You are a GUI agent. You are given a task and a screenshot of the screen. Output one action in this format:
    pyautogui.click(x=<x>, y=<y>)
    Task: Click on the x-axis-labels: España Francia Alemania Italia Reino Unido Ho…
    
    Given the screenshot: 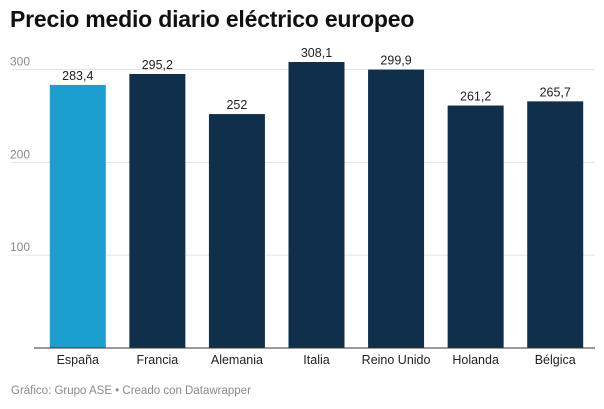 What is the action you would take?
    pyautogui.click(x=316, y=360)
    